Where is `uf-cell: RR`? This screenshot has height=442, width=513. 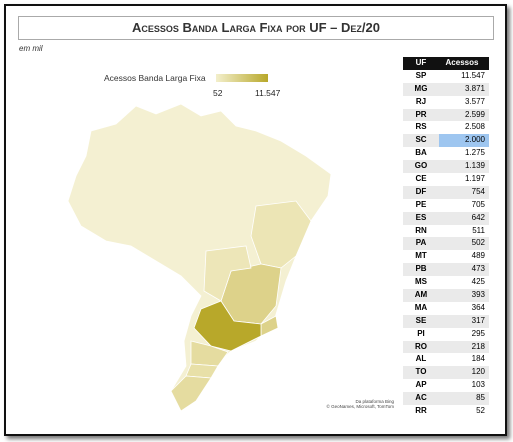 uf-cell: RR is located at coordinates (421, 411).